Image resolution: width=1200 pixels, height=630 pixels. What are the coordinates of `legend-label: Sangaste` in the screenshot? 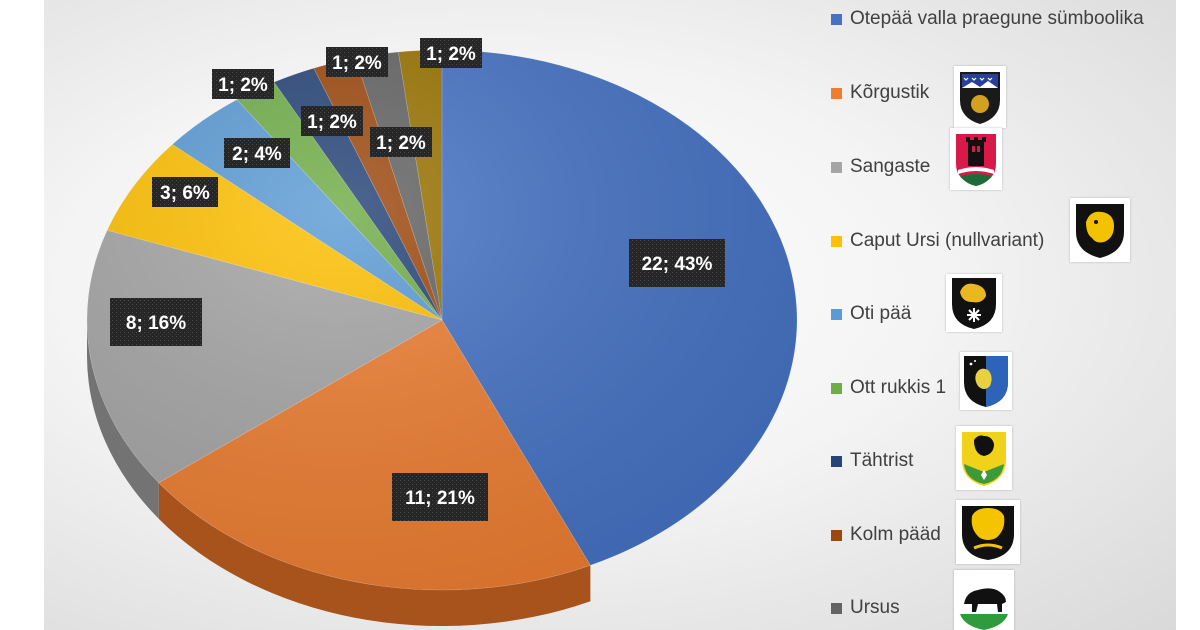 It's located at (890, 166).